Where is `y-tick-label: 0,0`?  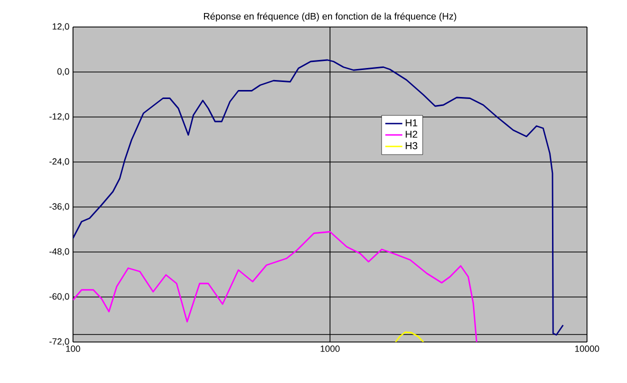 y-tick-label: 0,0 is located at coordinates (63, 72).